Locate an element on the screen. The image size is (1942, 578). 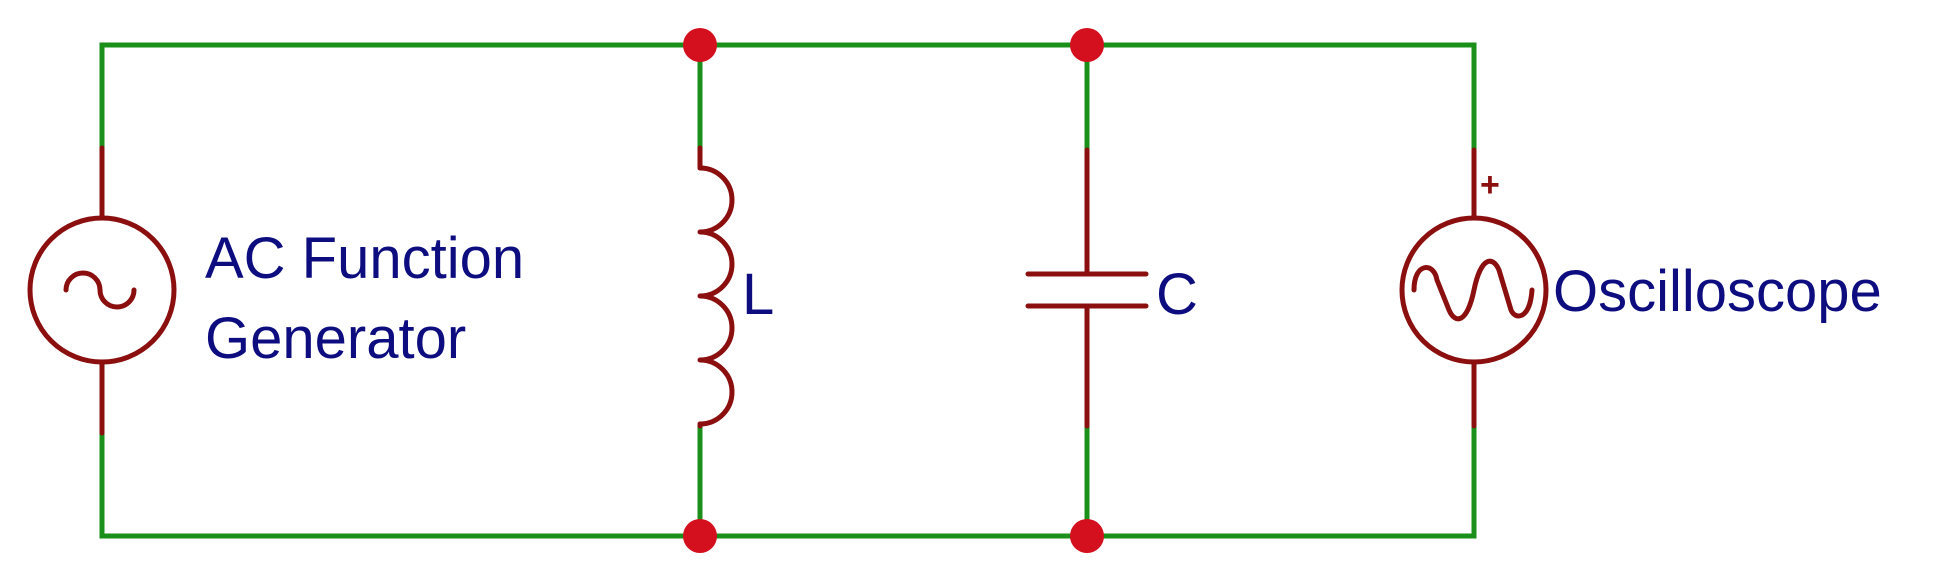
capacitor-label: C is located at coordinates (1177, 294).